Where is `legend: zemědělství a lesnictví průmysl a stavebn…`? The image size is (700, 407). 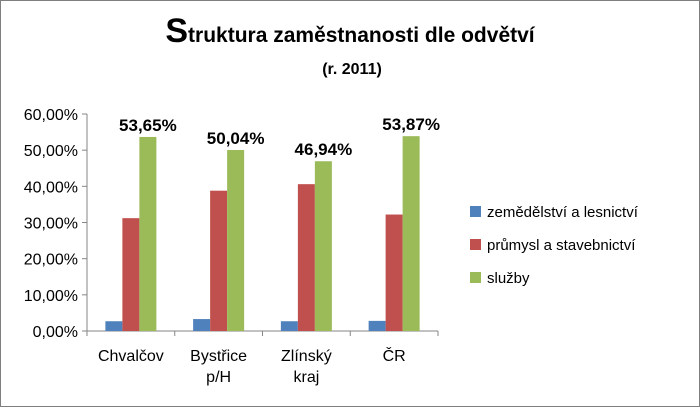
legend: zemědělství a lesnictví průmysl a stavebn… is located at coordinates (554, 245).